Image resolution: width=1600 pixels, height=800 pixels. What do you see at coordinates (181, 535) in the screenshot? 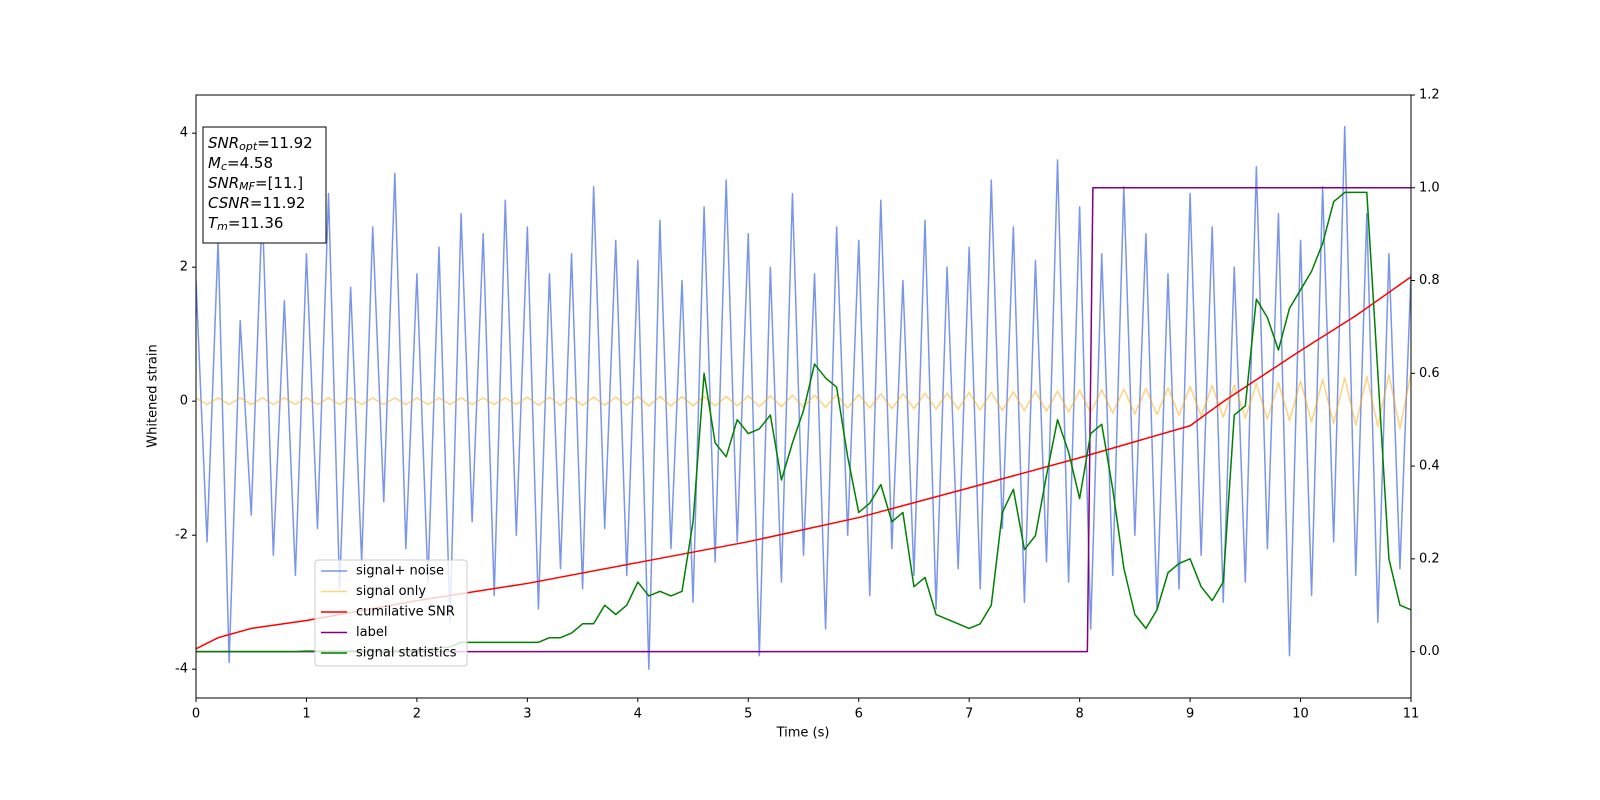
I see `y-tick-label: -2` at bounding box center [181, 535].